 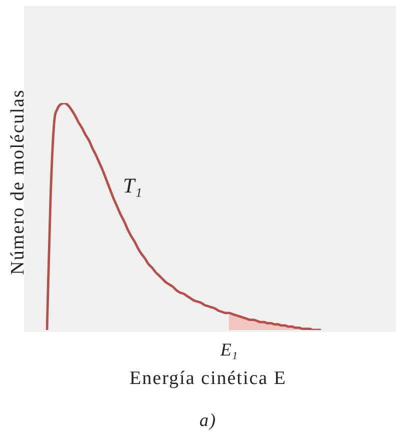 What do you see at coordinates (208, 379) in the screenshot?
I see `x-axis-title: Energía cinética E` at bounding box center [208, 379].